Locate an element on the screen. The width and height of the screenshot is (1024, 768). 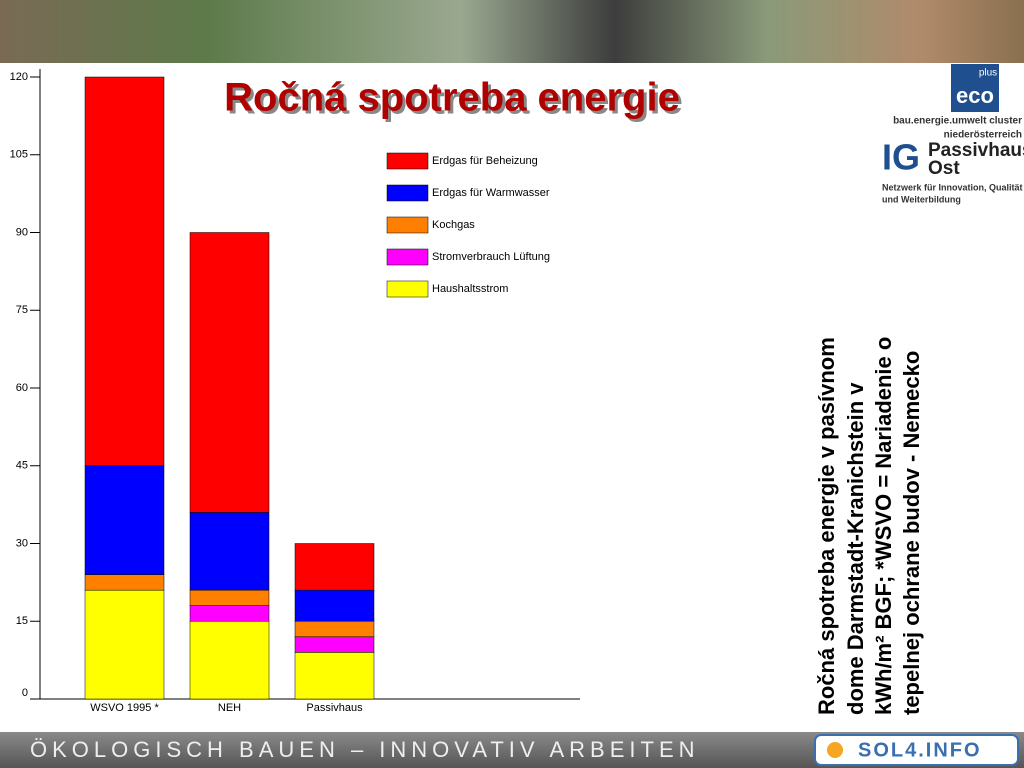
legend-label: Erdgas für Beheizung is located at coordinates (485, 161).